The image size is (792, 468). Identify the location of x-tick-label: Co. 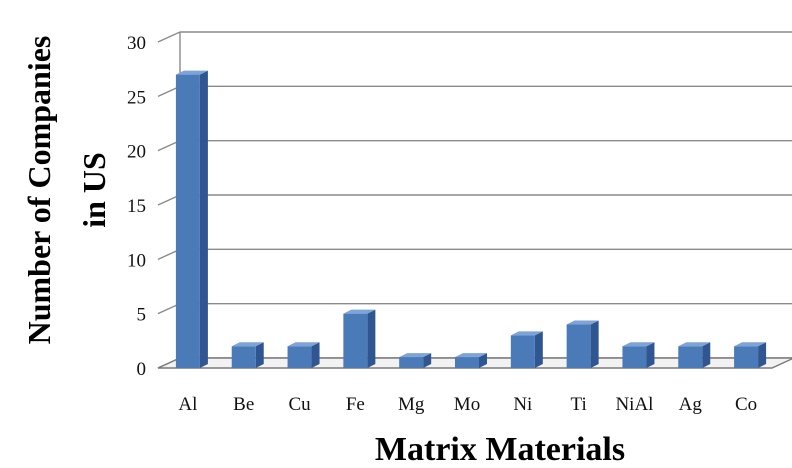
(746, 404).